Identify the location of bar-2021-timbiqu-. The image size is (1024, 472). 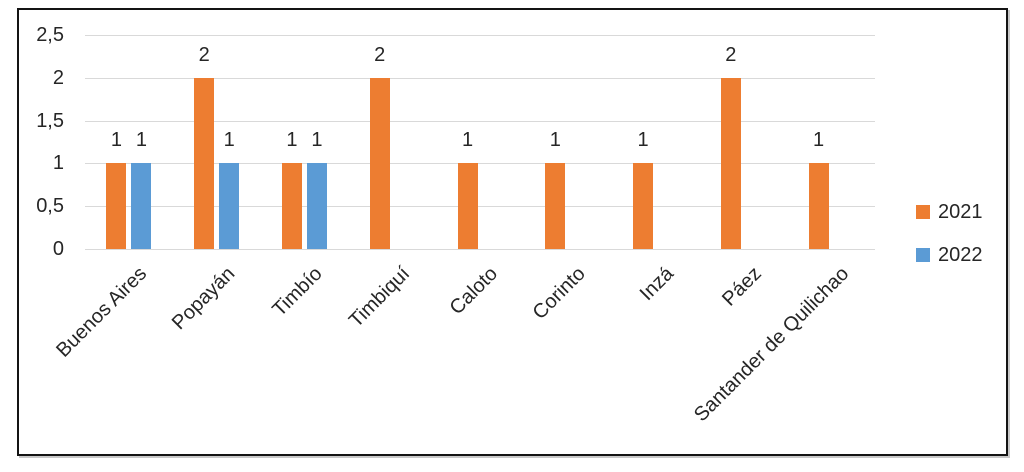
(379, 163).